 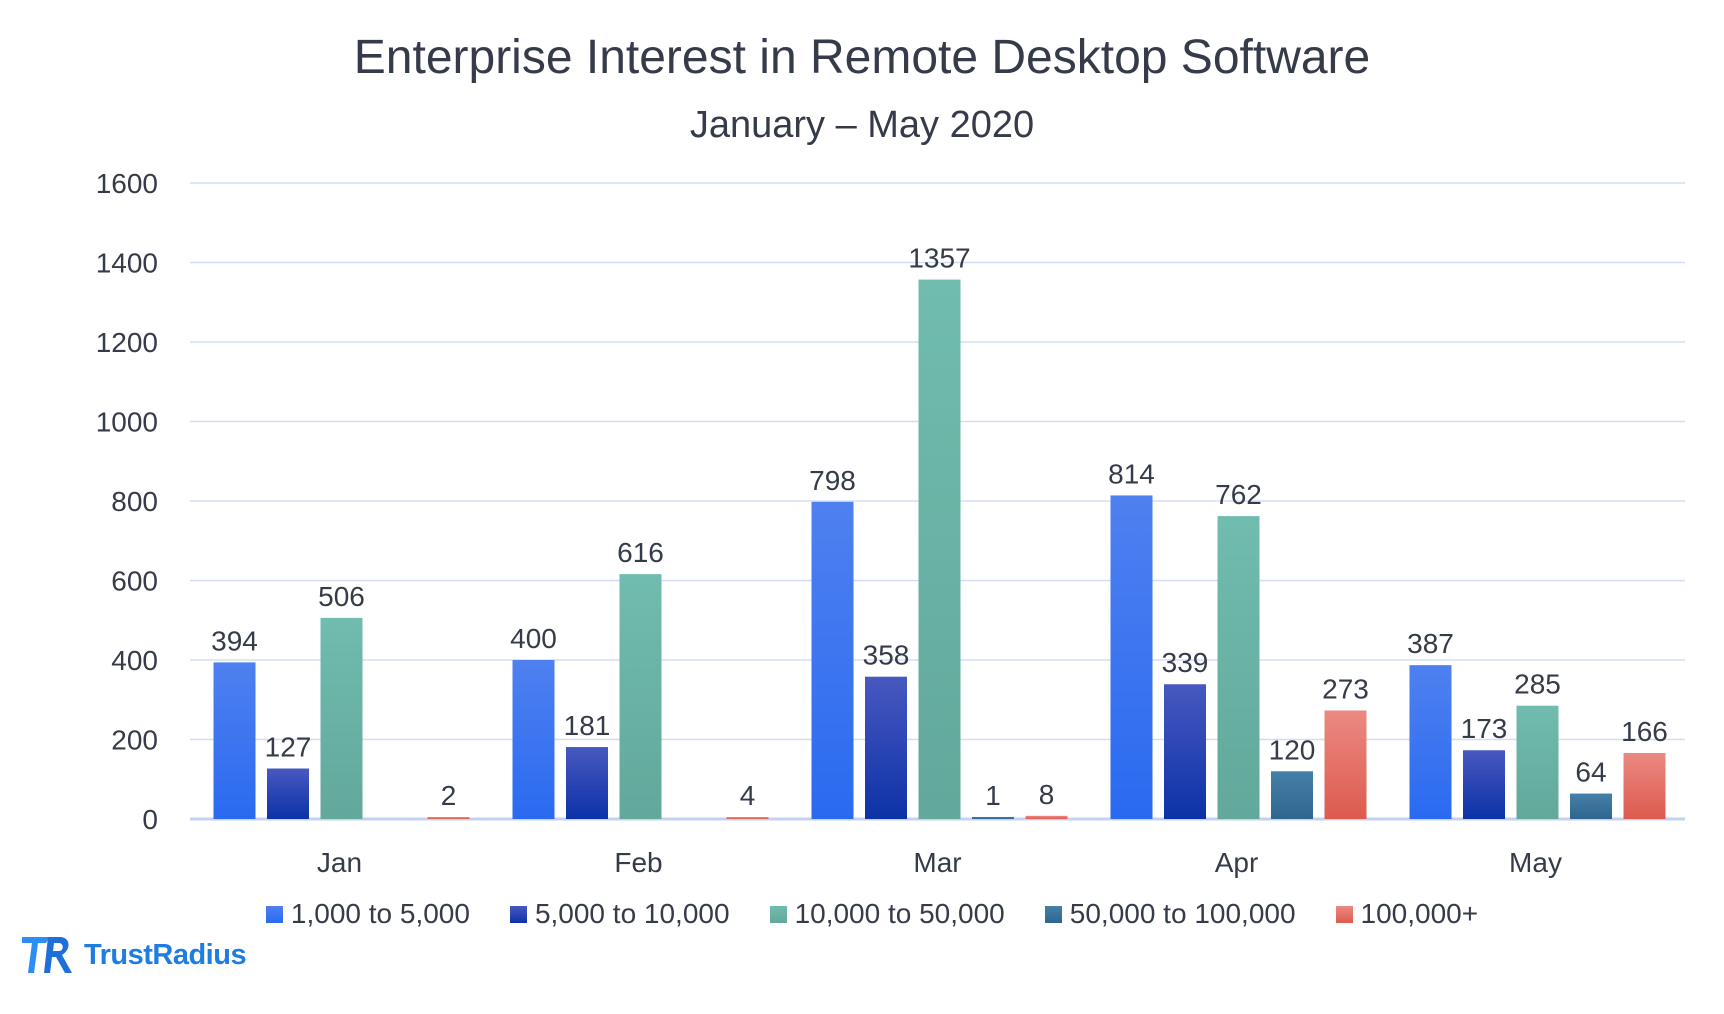 What do you see at coordinates (288, 747) in the screenshot?
I see `data-label: 127` at bounding box center [288, 747].